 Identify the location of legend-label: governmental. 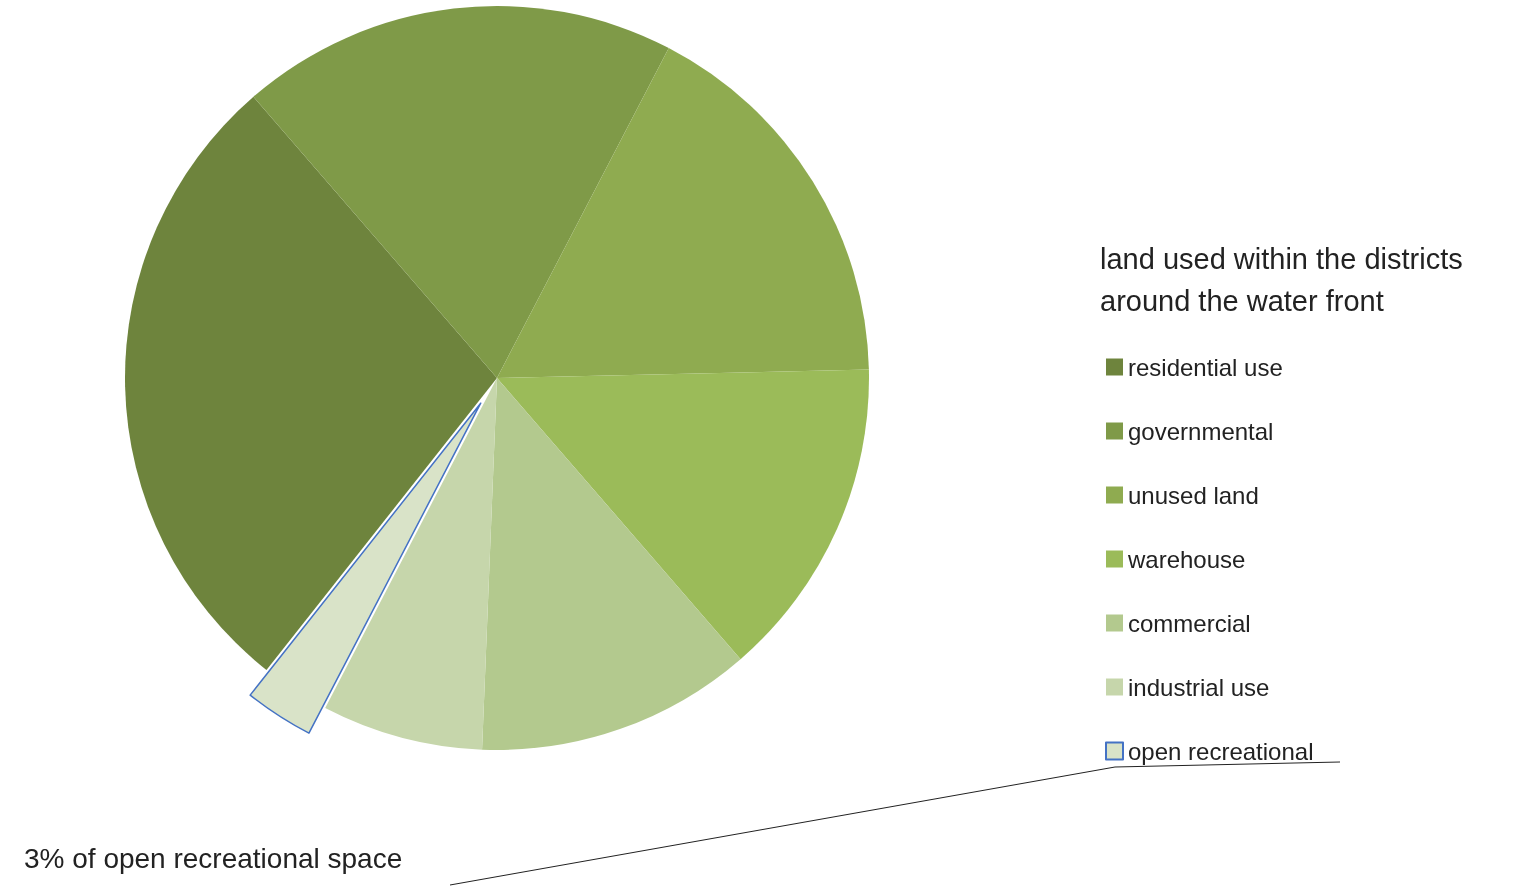
(1201, 431).